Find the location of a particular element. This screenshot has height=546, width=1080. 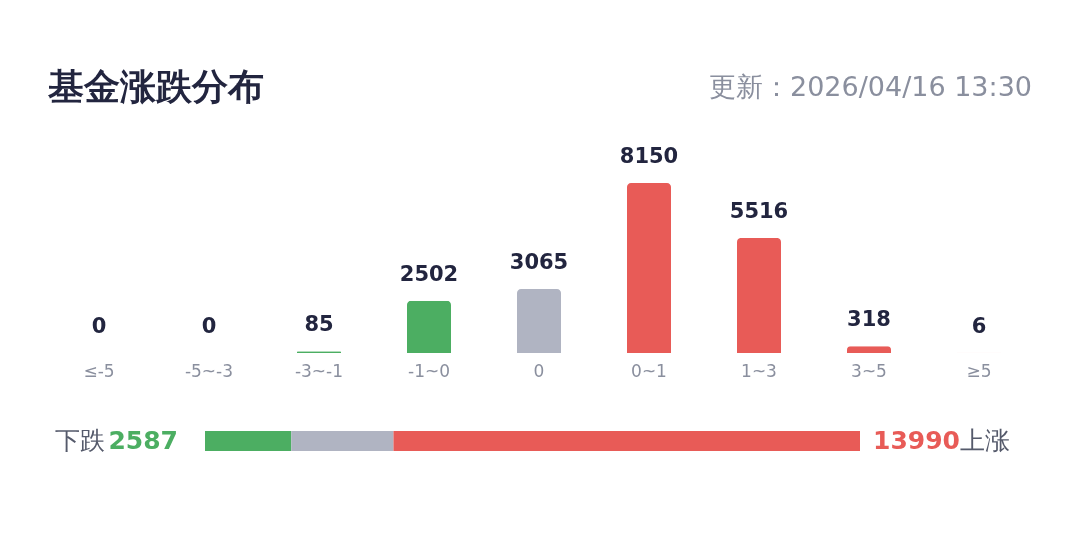

text: 上涨 is located at coordinates (985, 440).